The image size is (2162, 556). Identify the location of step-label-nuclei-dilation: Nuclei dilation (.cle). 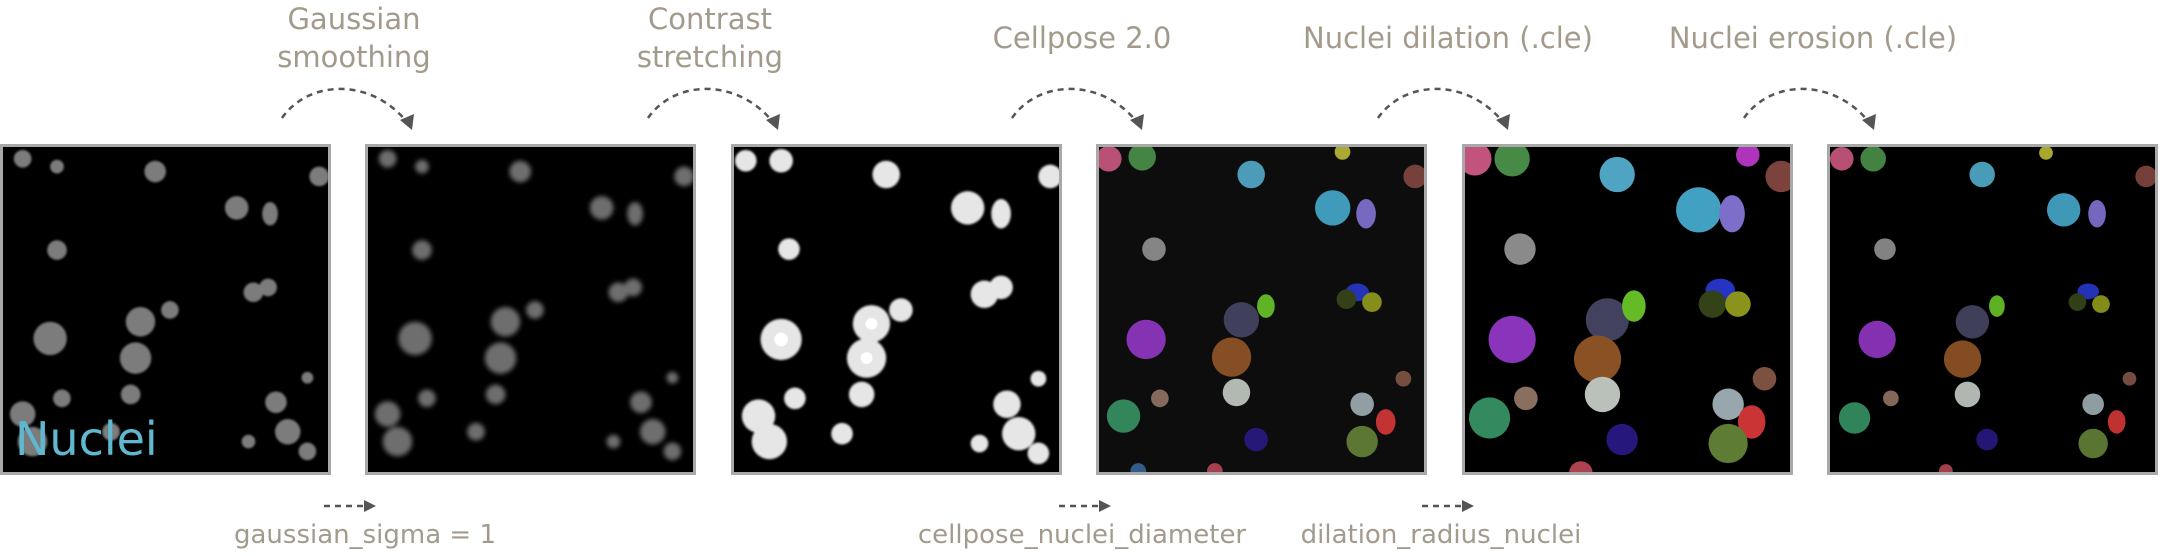
(1448, 38).